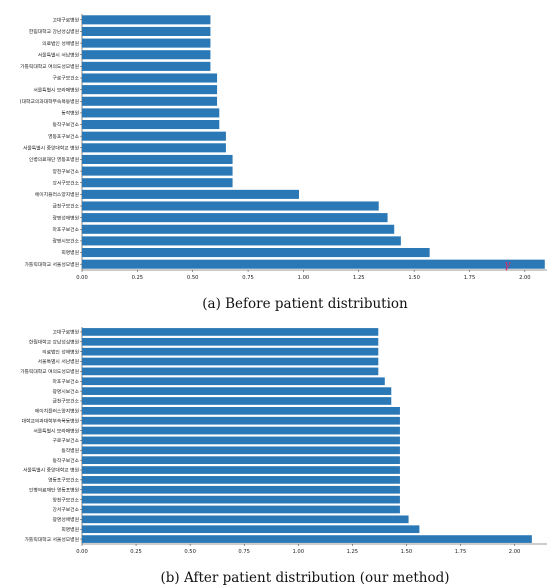 The image size is (558, 588). What do you see at coordinates (304, 278) in the screenshot?
I see `x-tick-label: 1.00` at bounding box center [304, 278].